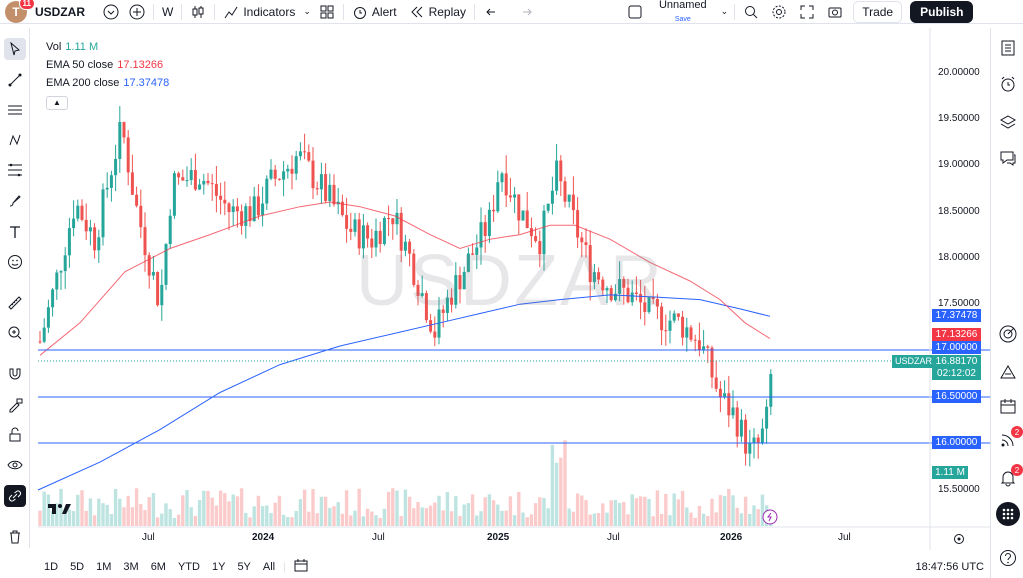  What do you see at coordinates (15, 110) in the screenshot?
I see `horizontal-lines-icon` at bounding box center [15, 110].